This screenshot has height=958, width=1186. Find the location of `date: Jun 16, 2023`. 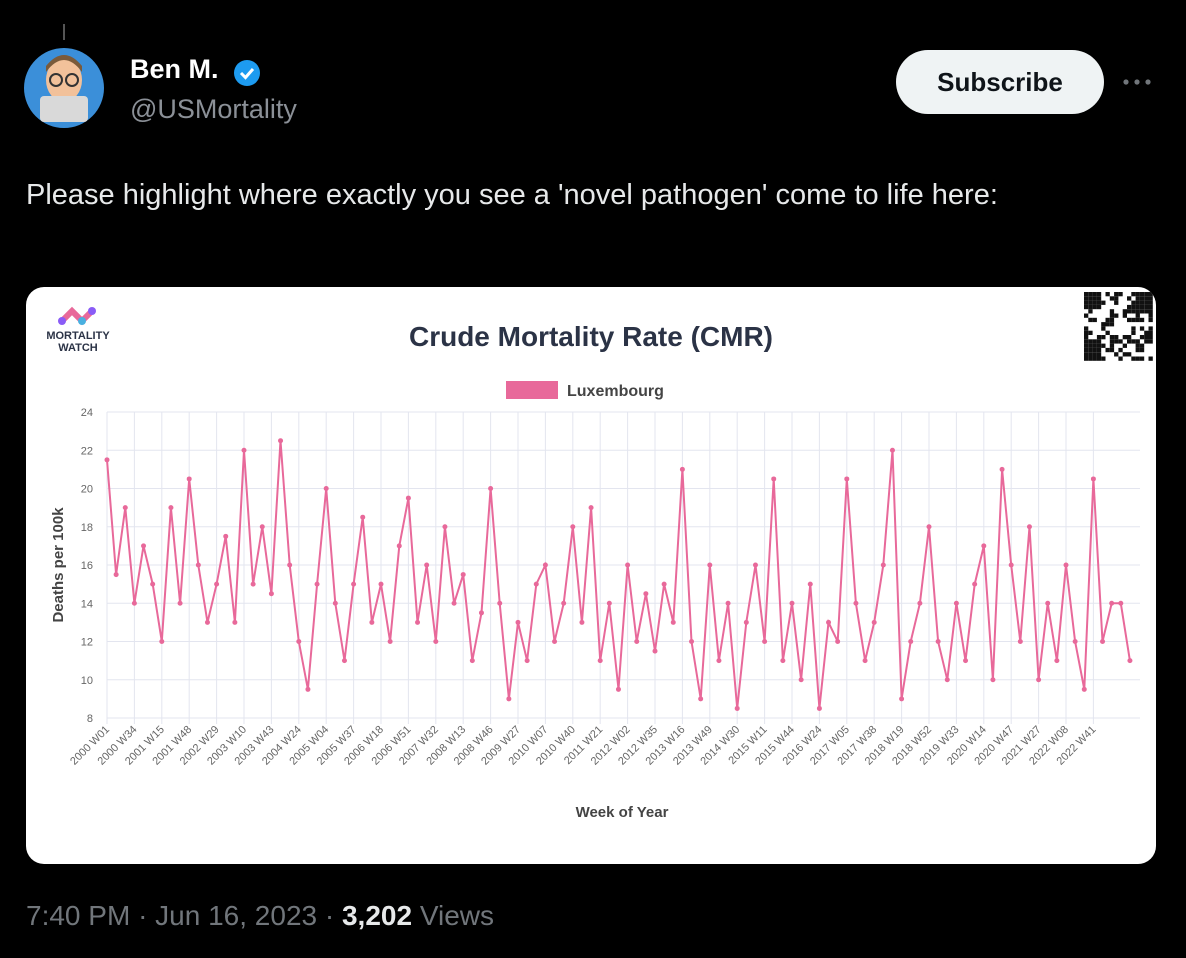

date: Jun 16, 2023 is located at coordinates (236, 915).